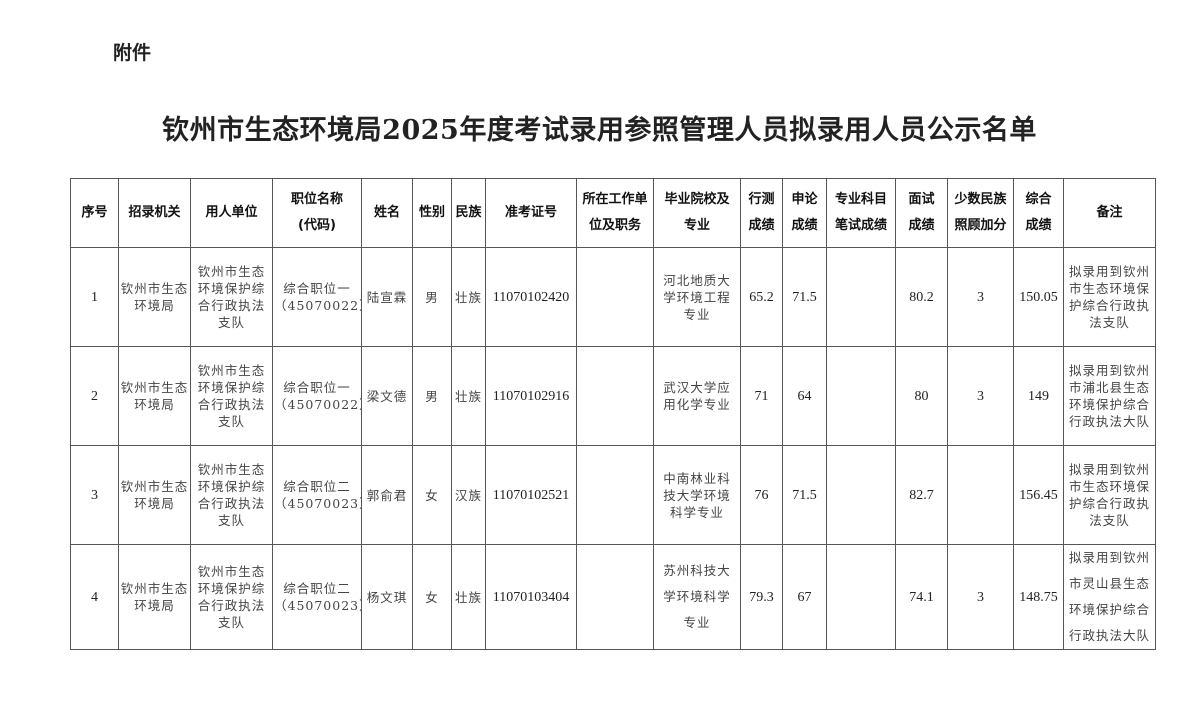 The width and height of the screenshot is (1199, 712). I want to click on header-school-major: 毕业院校及 专业, so click(697, 213).